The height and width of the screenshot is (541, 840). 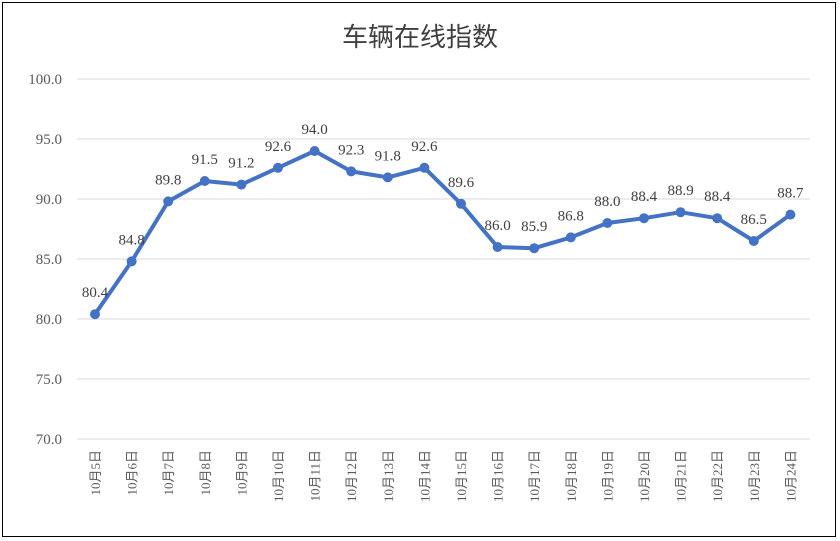 What do you see at coordinates (461, 183) in the screenshot?
I see `data-label: 89.6` at bounding box center [461, 183].